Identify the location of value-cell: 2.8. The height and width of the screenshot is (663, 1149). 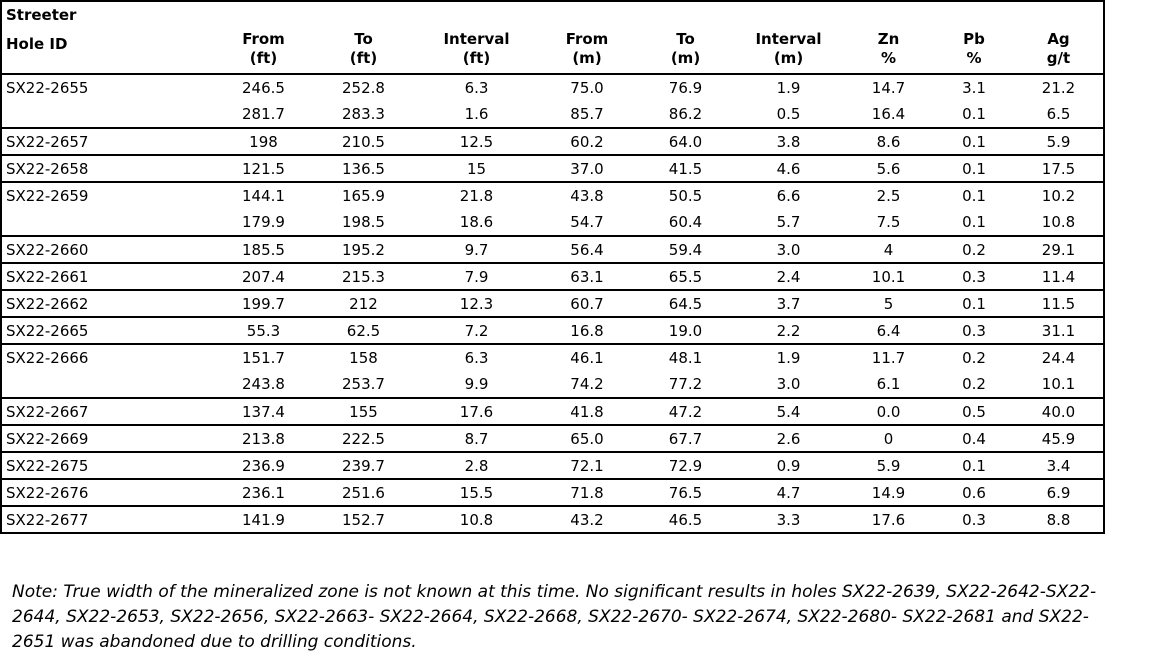
(476, 465).